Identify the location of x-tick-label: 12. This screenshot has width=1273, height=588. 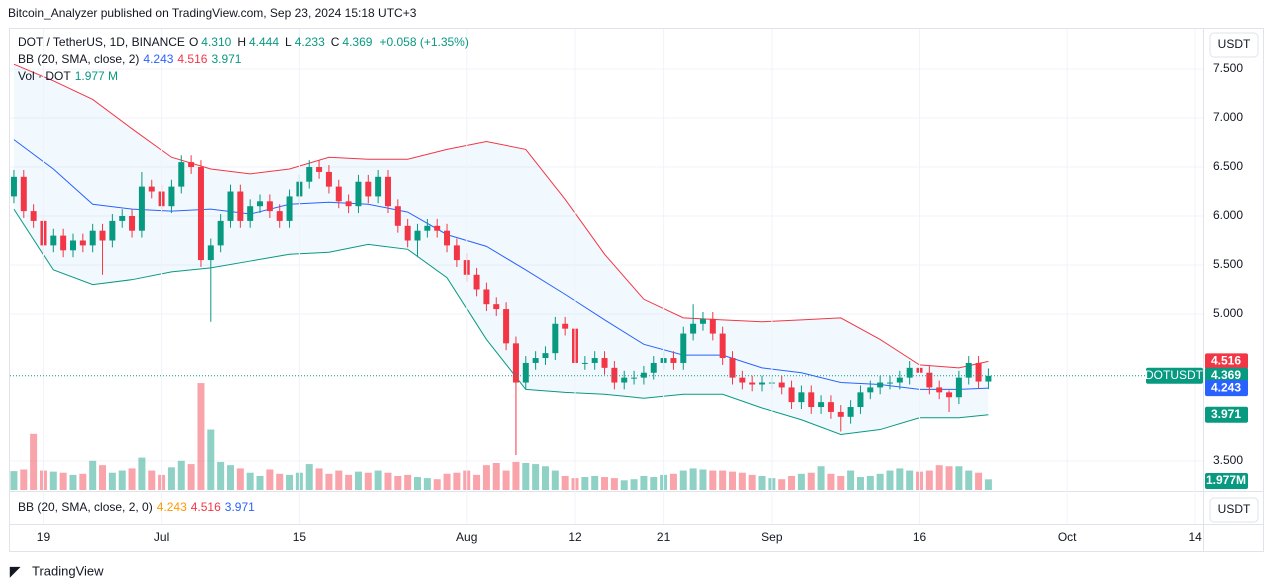
(575, 537).